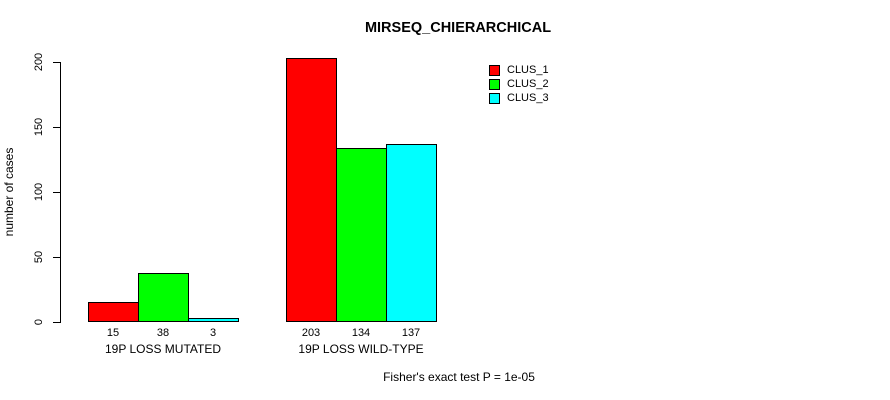  Describe the element at coordinates (528, 98) in the screenshot. I see `legend-label: CLUS_3` at that location.